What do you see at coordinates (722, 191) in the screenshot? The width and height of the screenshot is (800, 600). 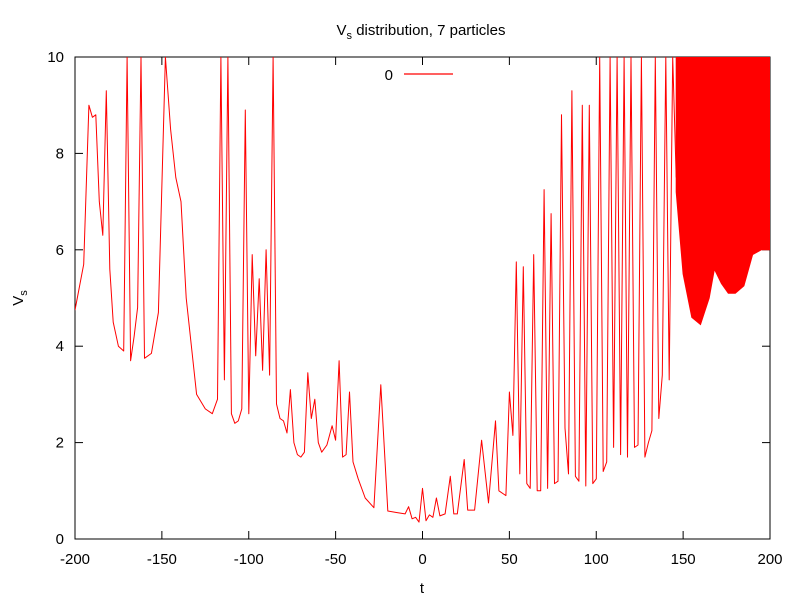 I see `series-oscillation-band` at bounding box center [722, 191].